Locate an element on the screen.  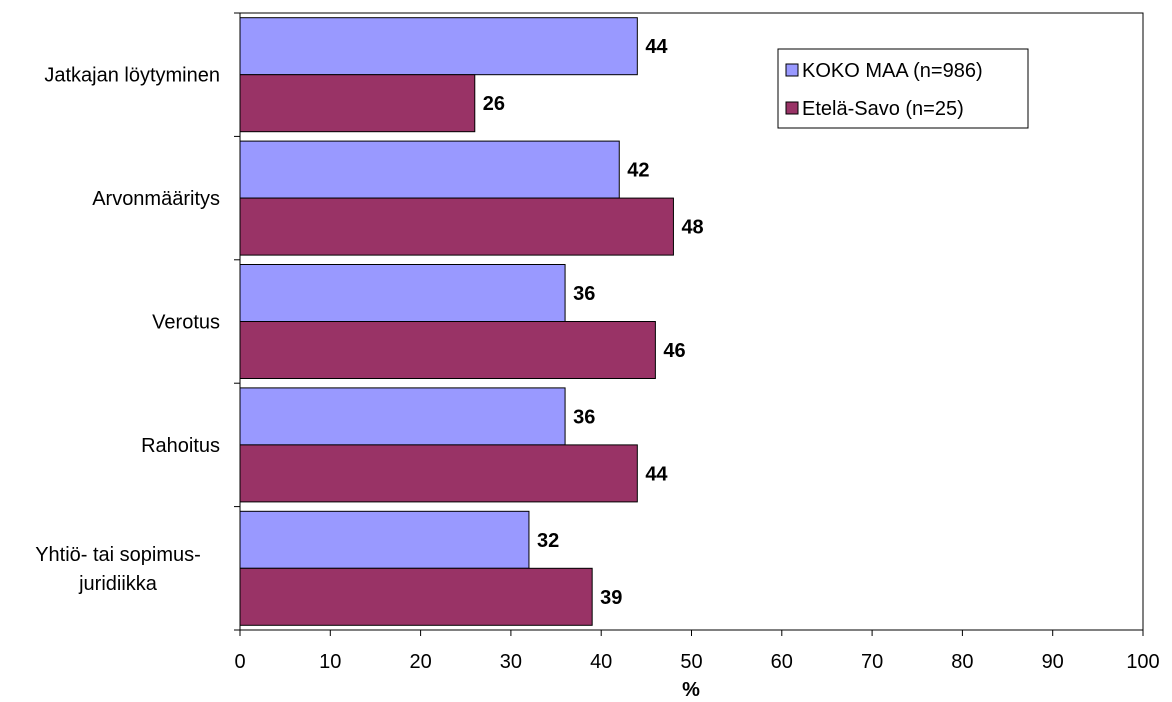
x-tick-label: 60 is located at coordinates (782, 662).